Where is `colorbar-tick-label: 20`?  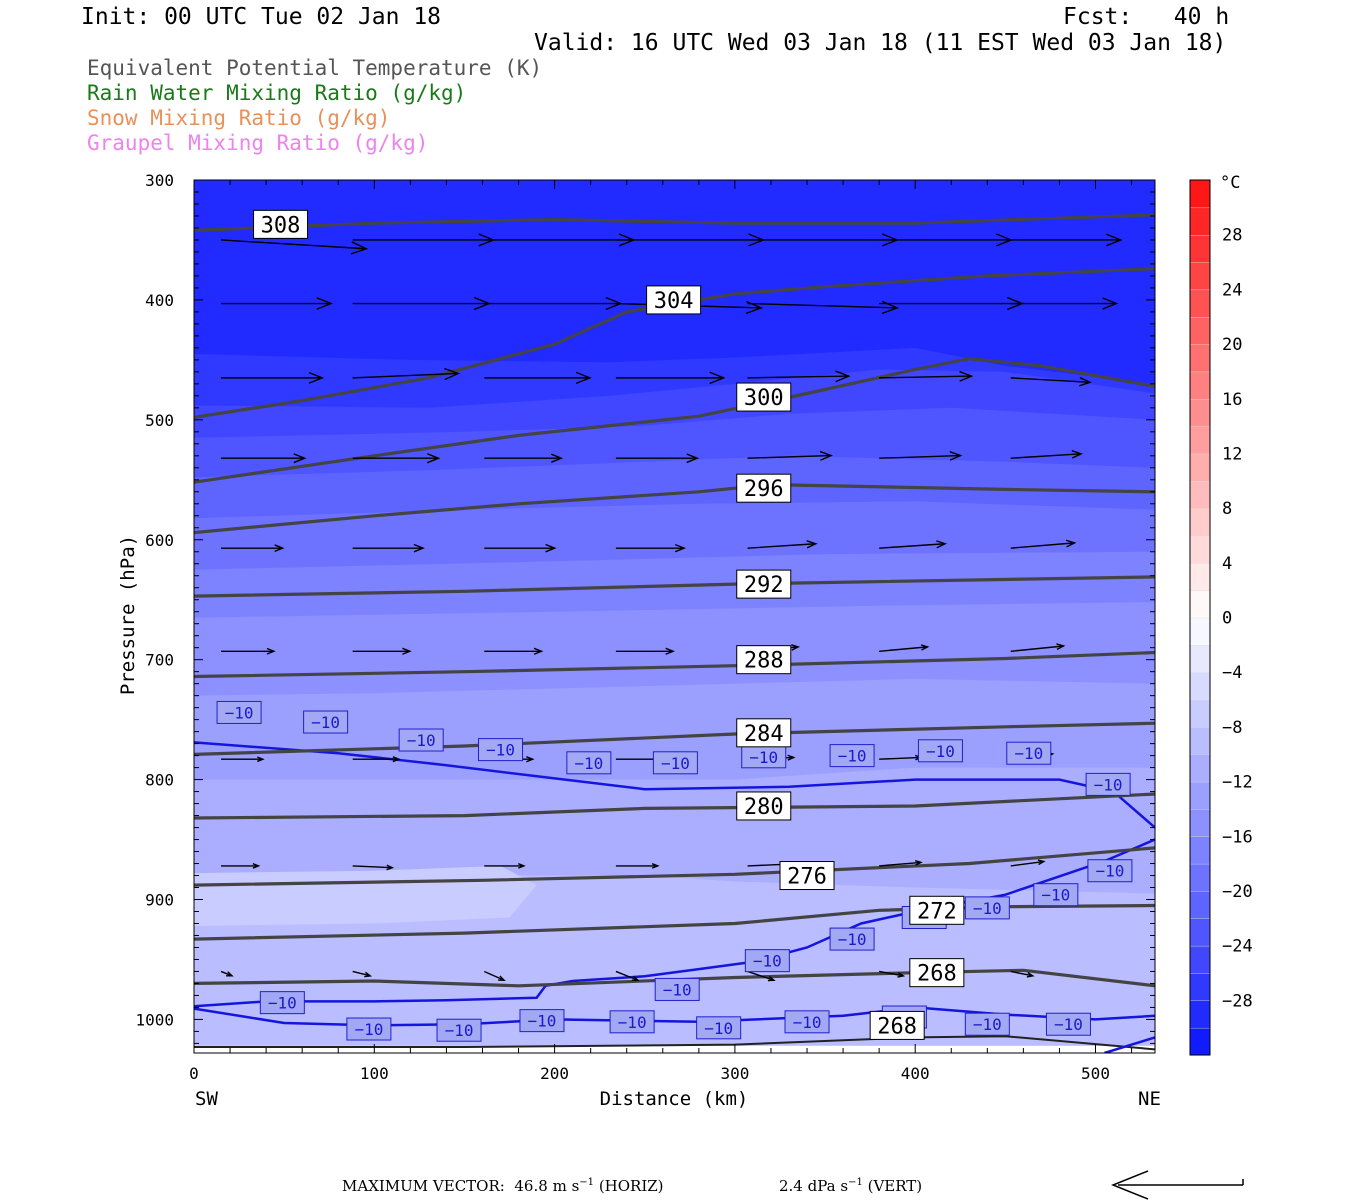 colorbar-tick-label: 20 is located at coordinates (1232, 345).